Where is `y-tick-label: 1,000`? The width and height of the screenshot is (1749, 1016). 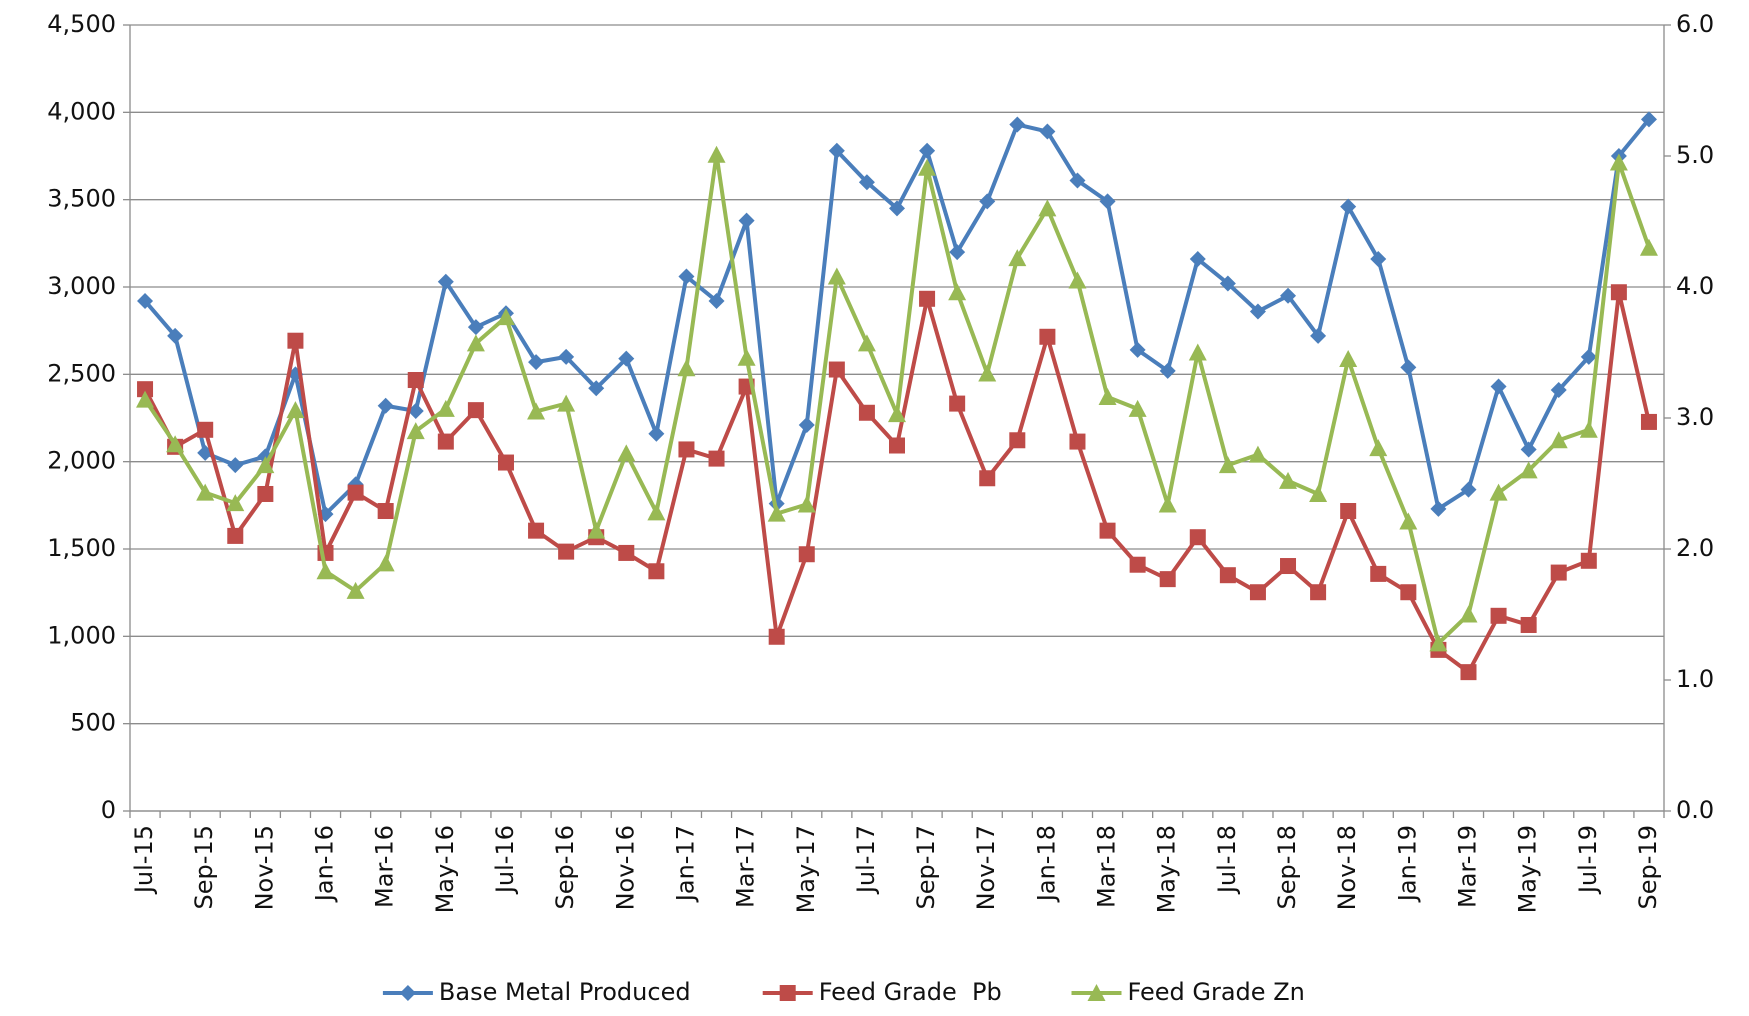
y-tick-label: 1,000 is located at coordinates (81, 635).